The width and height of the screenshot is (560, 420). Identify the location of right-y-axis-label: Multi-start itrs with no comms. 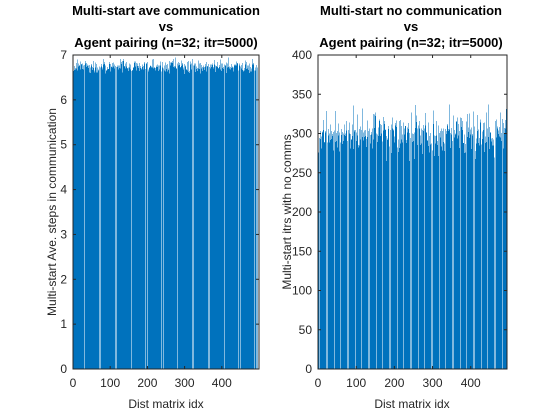
(287, 211).